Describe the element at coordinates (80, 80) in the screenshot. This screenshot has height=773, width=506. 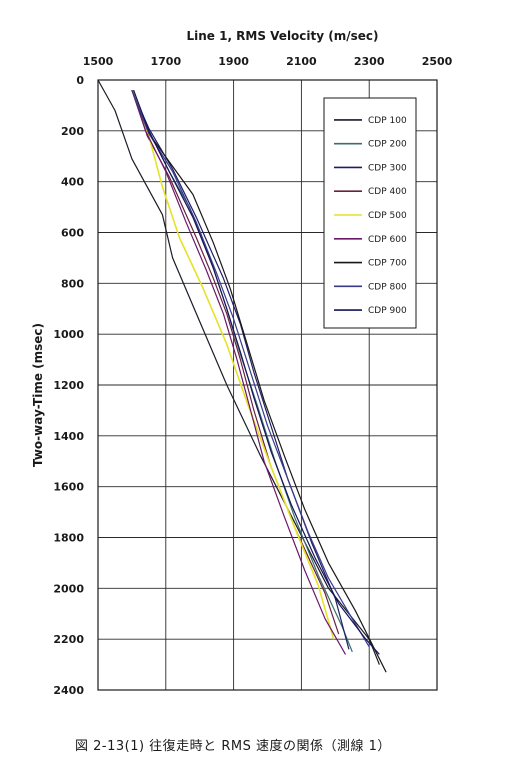
I see `y-tick-label: 0` at that location.